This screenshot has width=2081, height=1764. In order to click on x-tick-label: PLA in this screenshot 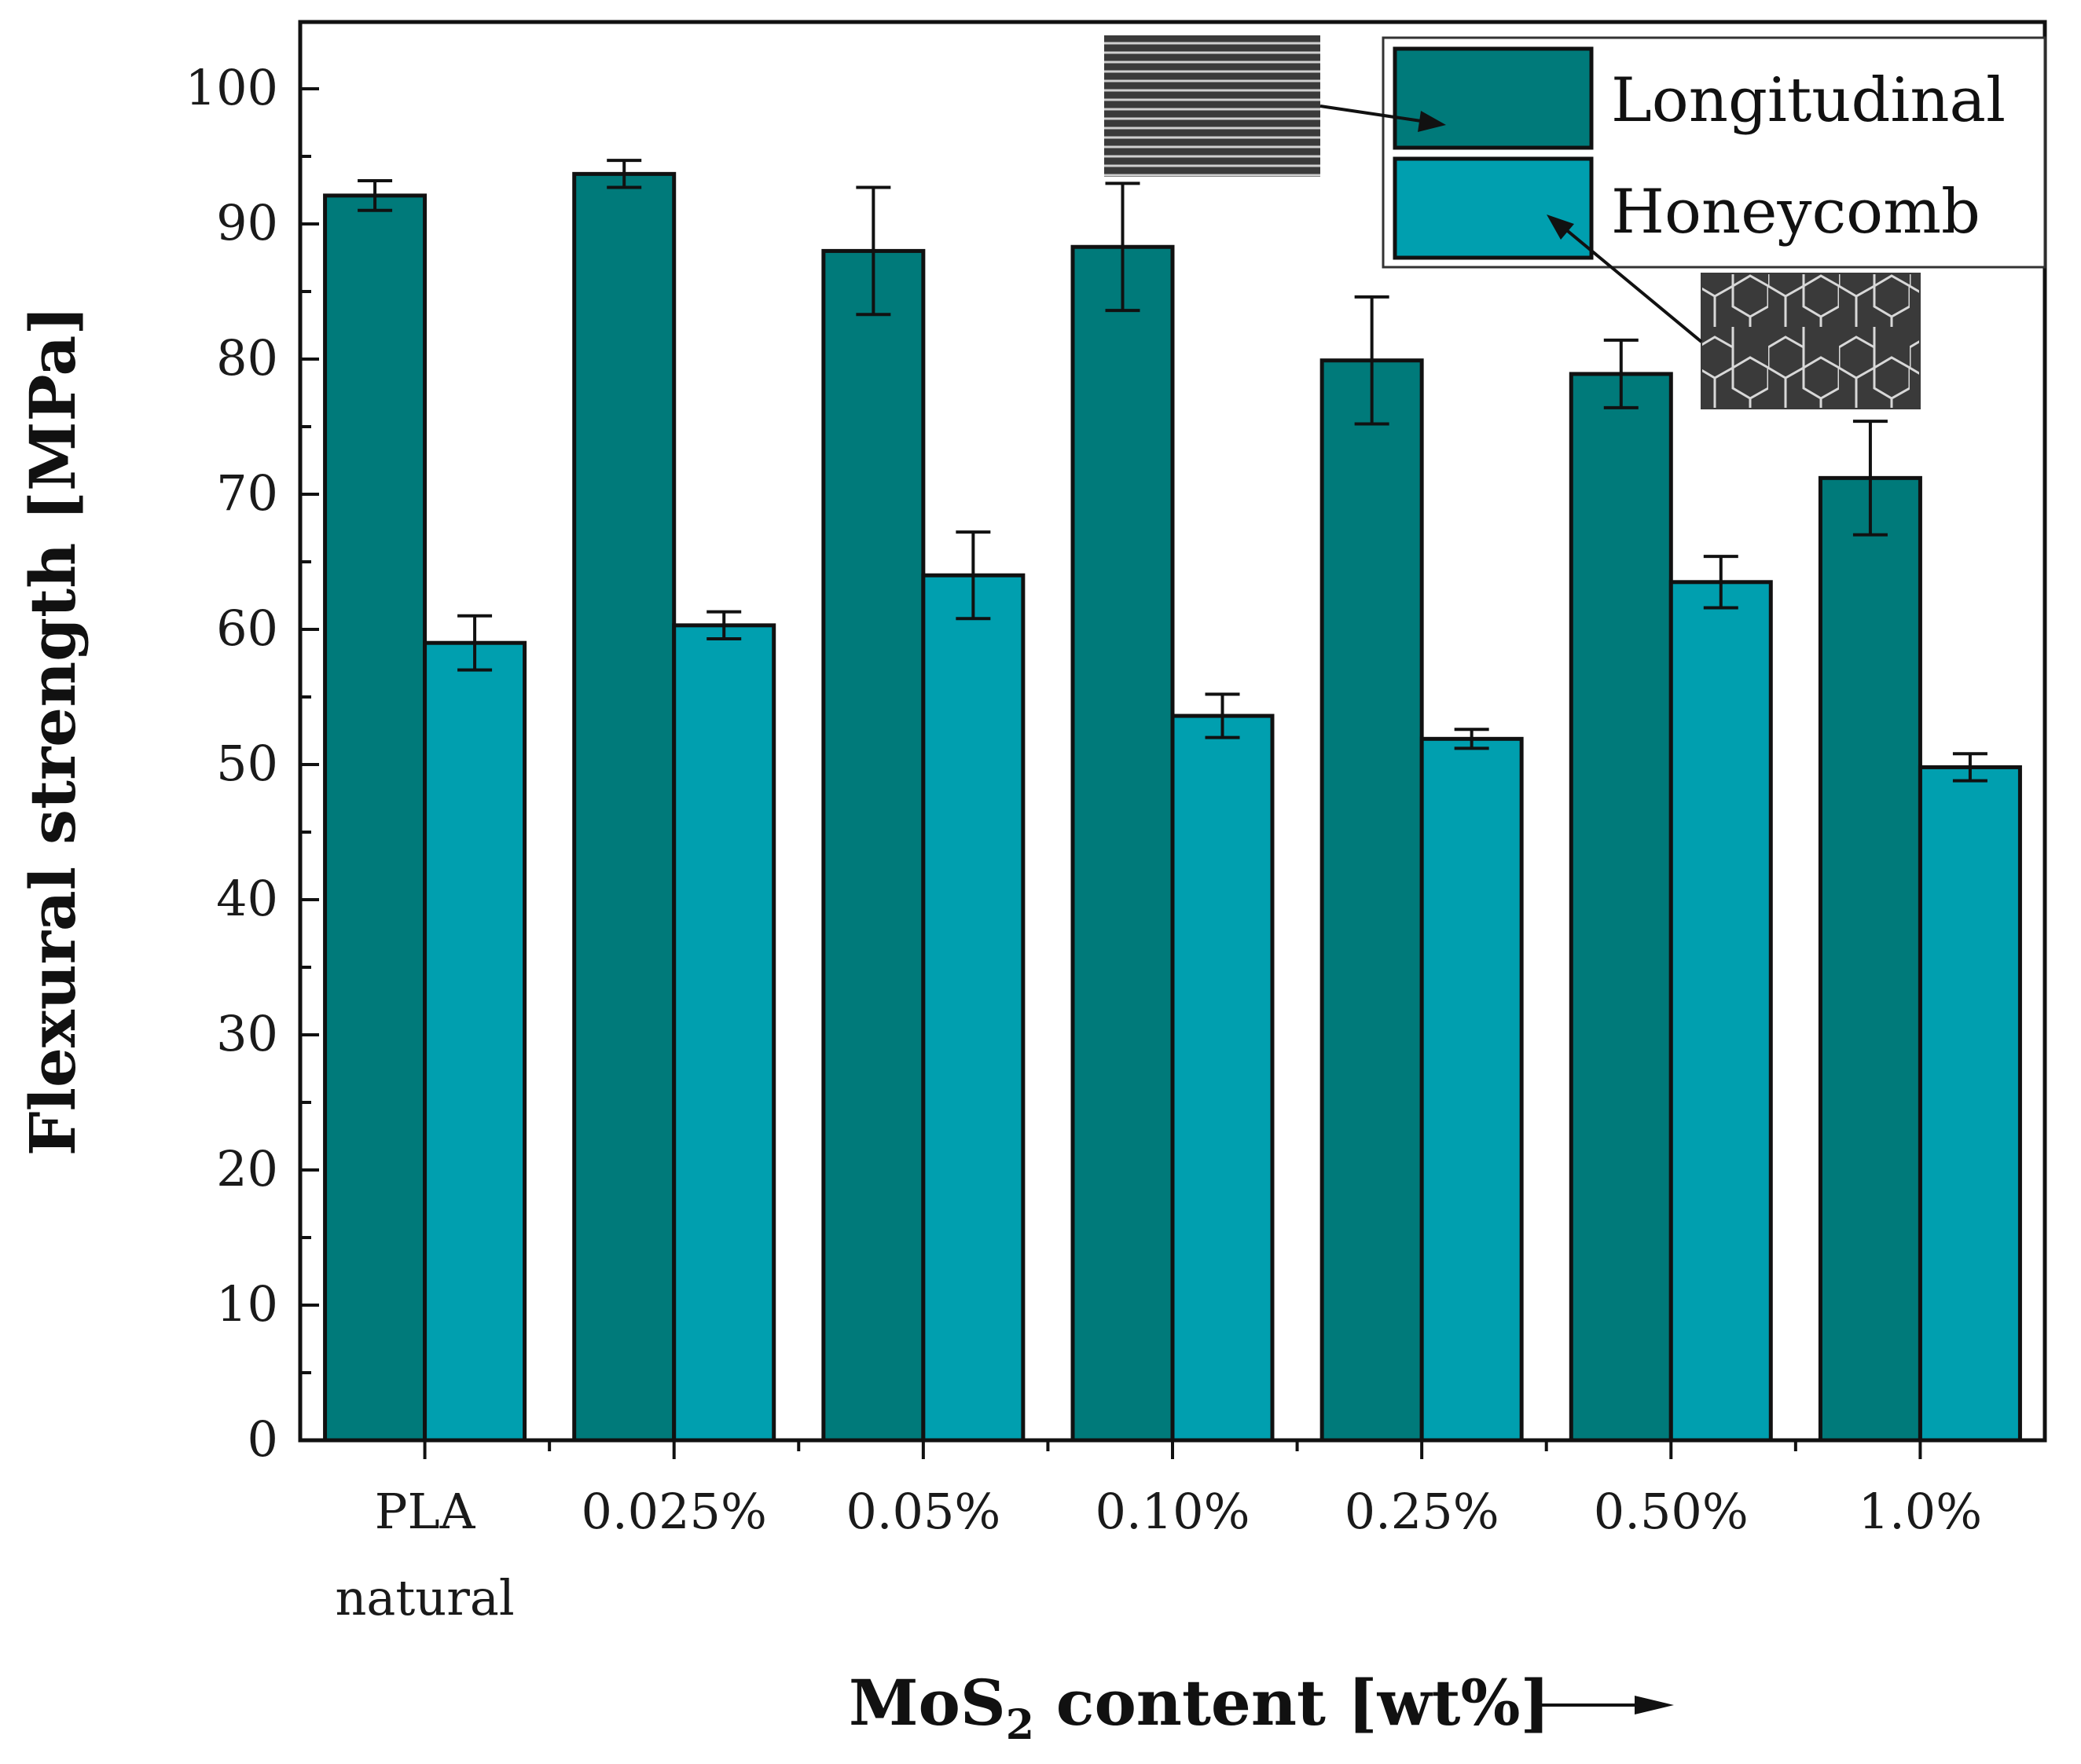, I will do `click(425, 1511)`.